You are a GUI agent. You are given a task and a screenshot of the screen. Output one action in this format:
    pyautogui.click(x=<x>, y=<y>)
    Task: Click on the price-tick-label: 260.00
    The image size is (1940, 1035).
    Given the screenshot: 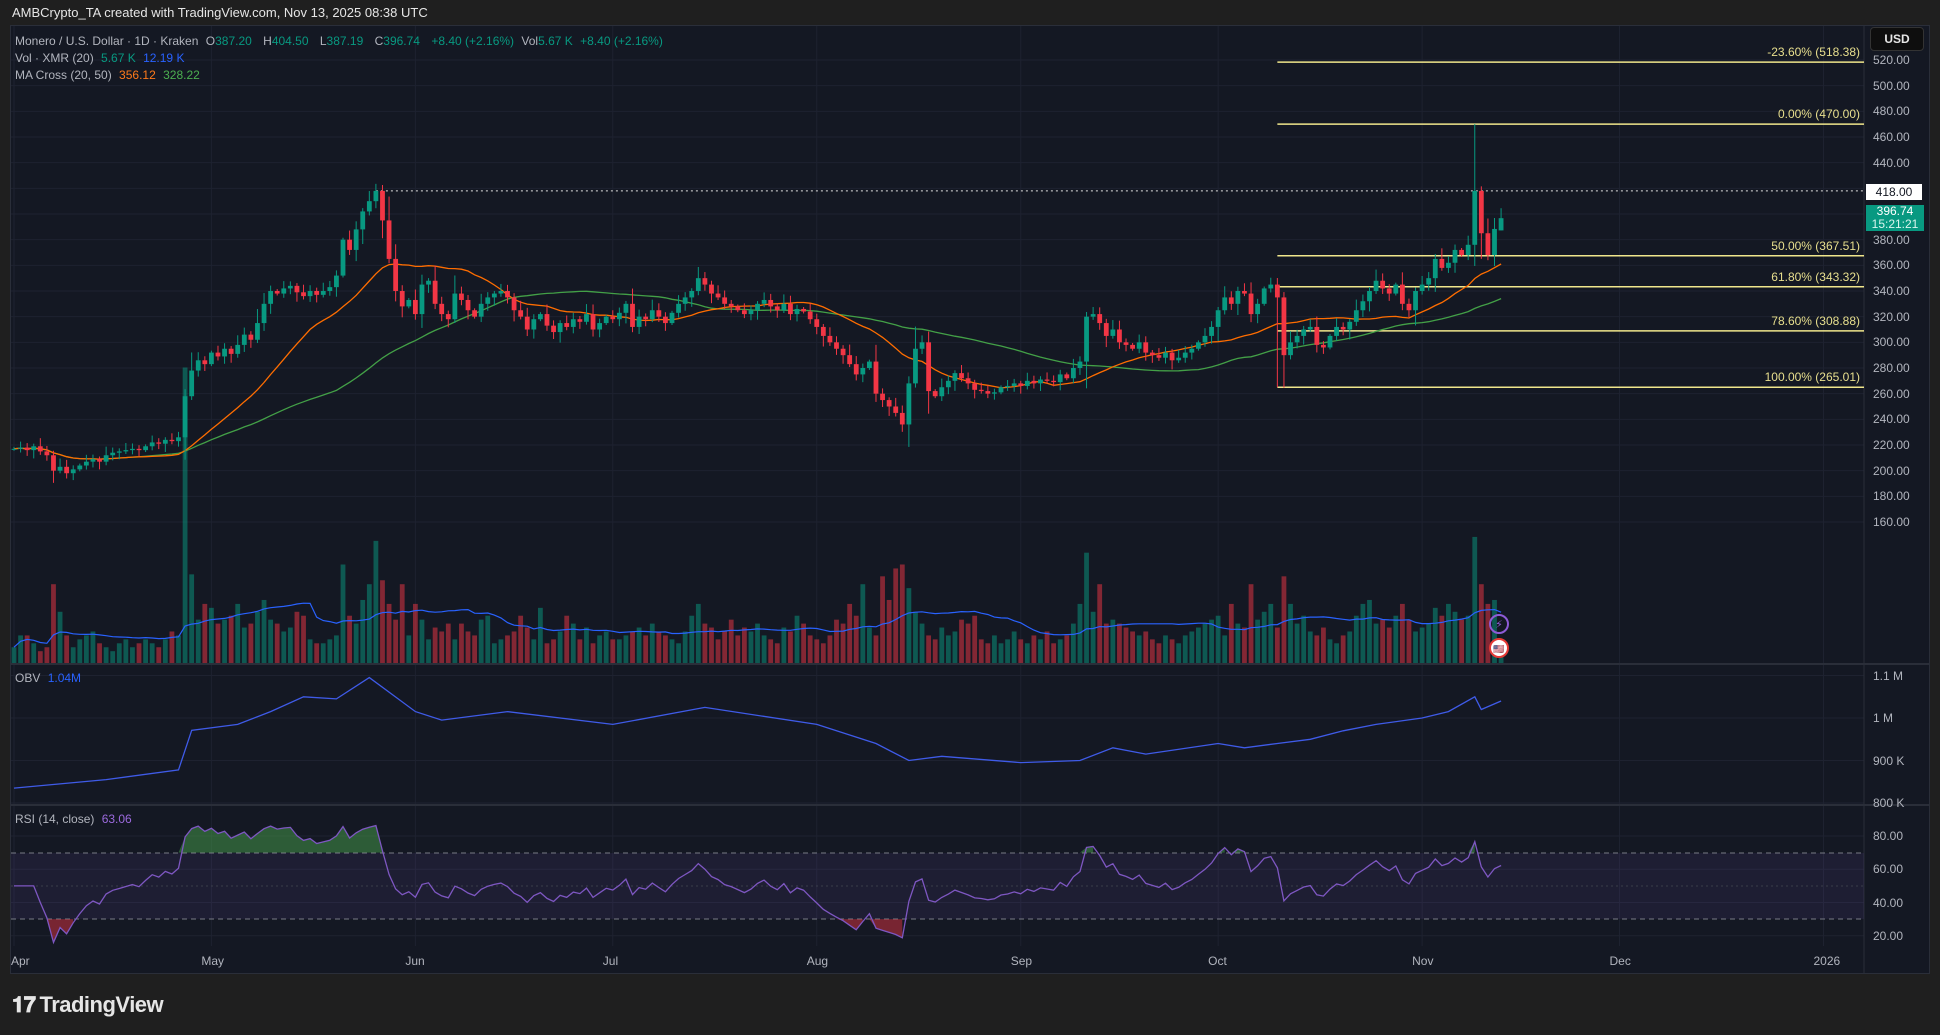 What is the action you would take?
    pyautogui.click(x=1891, y=393)
    